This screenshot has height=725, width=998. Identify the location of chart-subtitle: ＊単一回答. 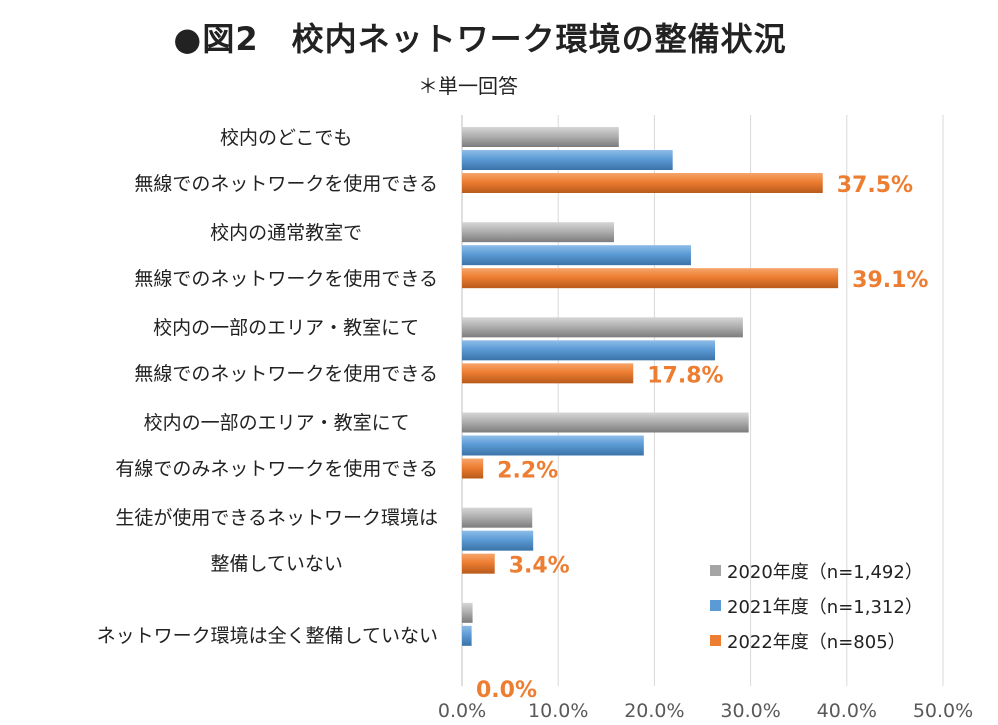
(468, 86).